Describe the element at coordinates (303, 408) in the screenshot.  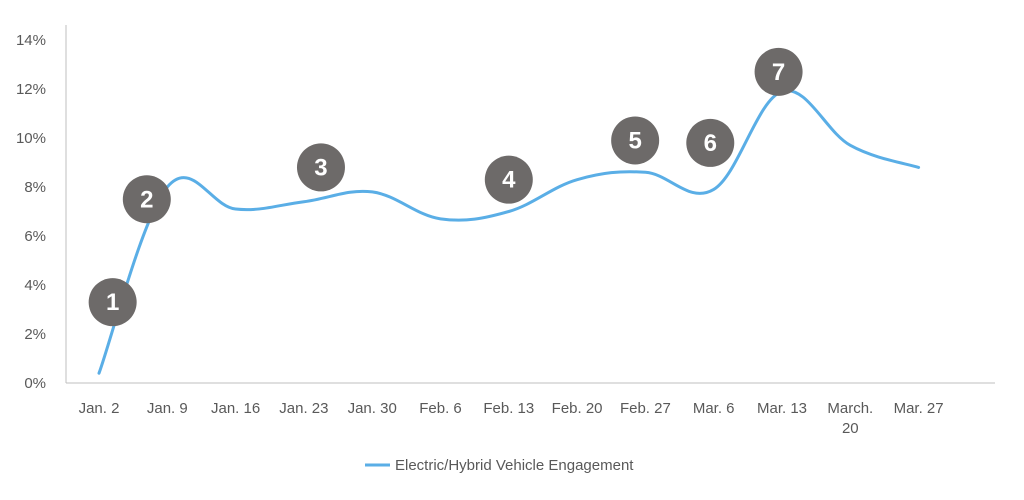
I see `x-tick-label: Jan. 23` at that location.